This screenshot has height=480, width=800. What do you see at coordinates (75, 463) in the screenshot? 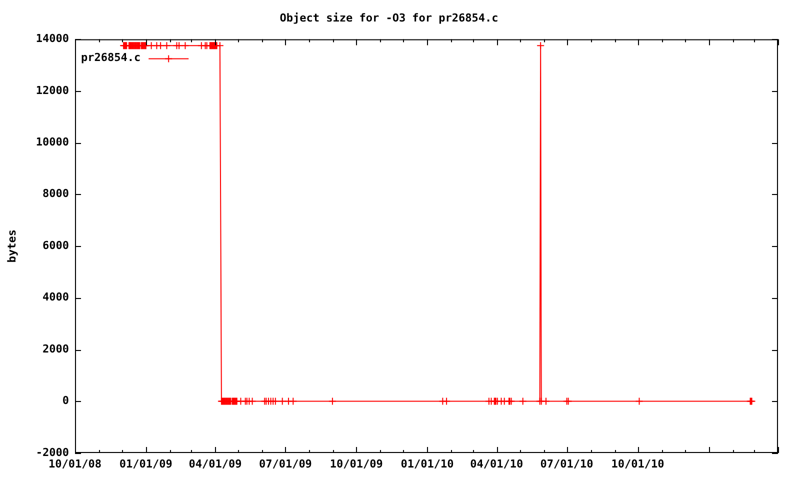
I see `x-tick-label: 10/01/08` at bounding box center [75, 463].